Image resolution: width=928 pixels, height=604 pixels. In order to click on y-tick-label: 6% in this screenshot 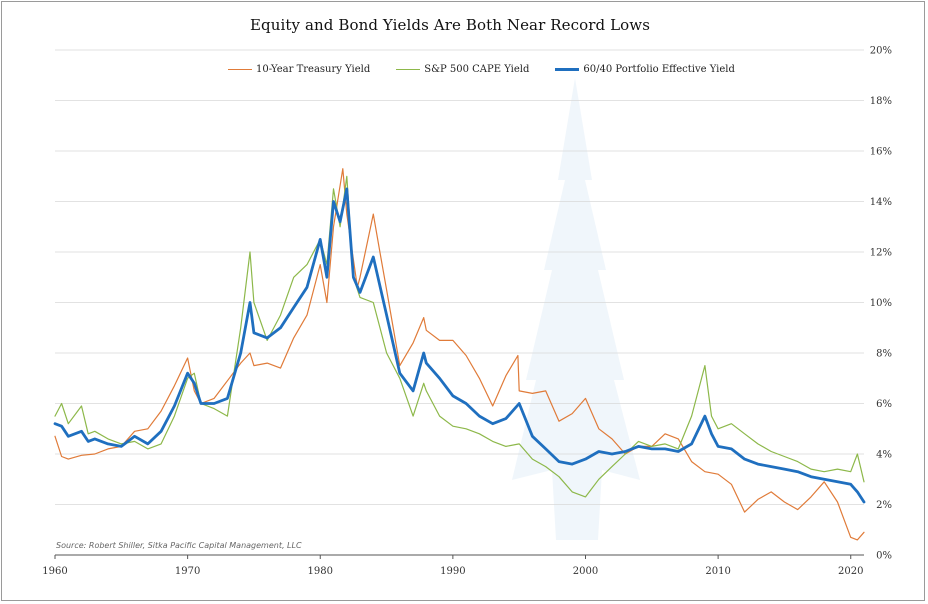, I will do `click(884, 404)`.